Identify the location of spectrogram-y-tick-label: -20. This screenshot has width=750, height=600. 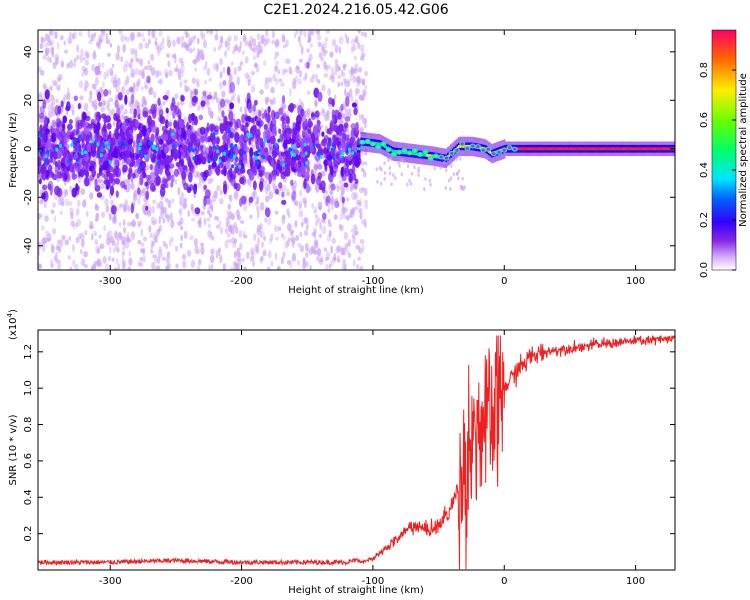
(28, 197).